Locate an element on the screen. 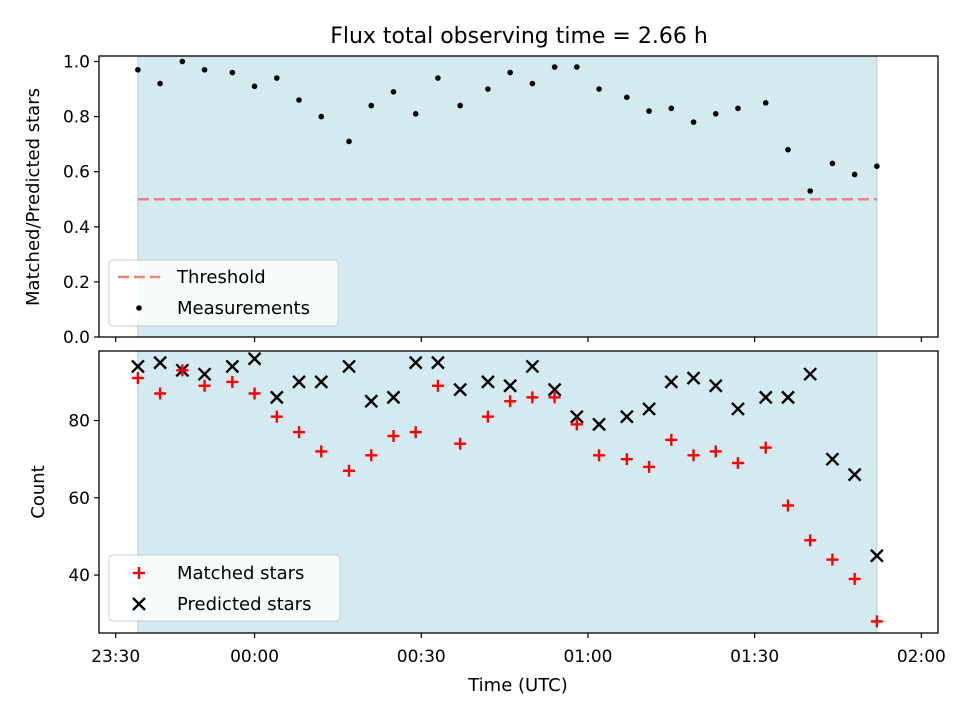 This screenshot has width=960, height=720. y-tick-label: 0.0 is located at coordinates (76, 338).